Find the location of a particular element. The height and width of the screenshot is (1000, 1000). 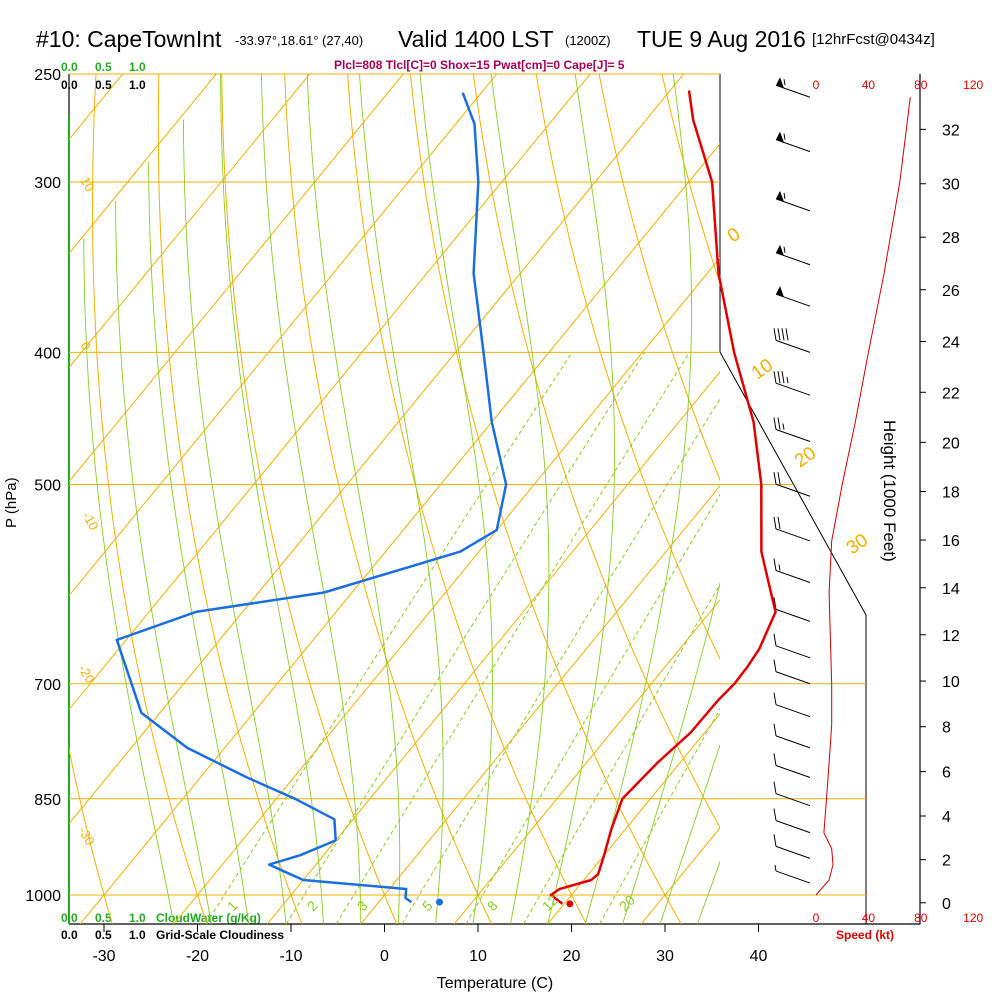

cloud-scale-bottom-green-1: 0.5 is located at coordinates (103, 918).